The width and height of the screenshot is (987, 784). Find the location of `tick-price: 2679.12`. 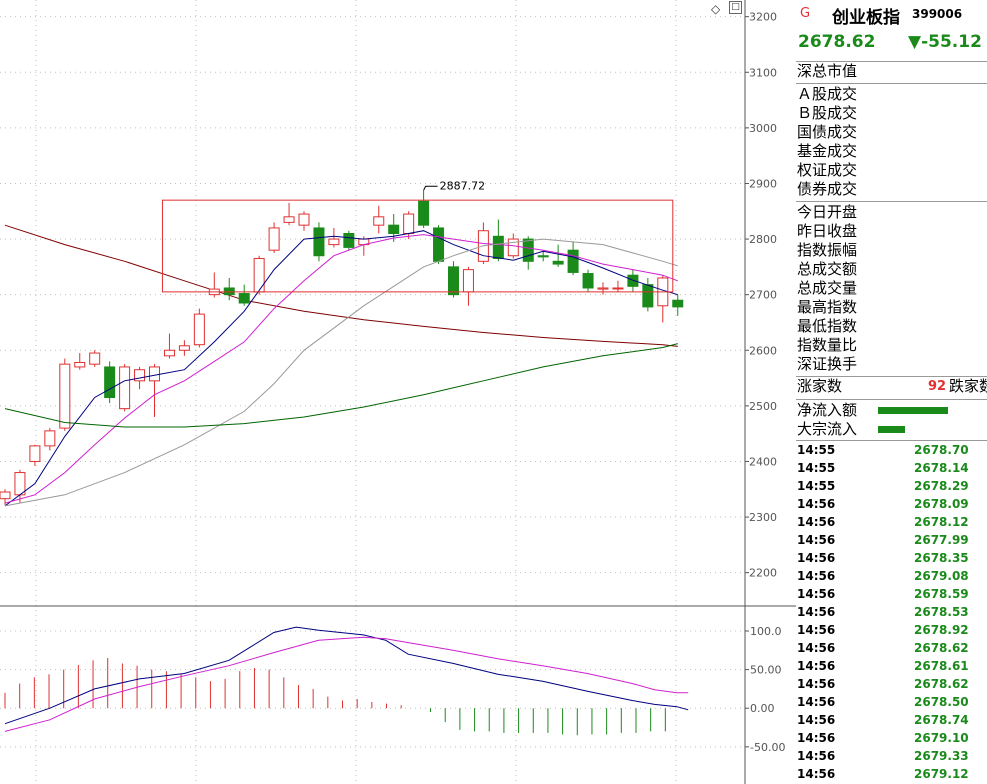

tick-price: 2679.12 is located at coordinates (941, 774).